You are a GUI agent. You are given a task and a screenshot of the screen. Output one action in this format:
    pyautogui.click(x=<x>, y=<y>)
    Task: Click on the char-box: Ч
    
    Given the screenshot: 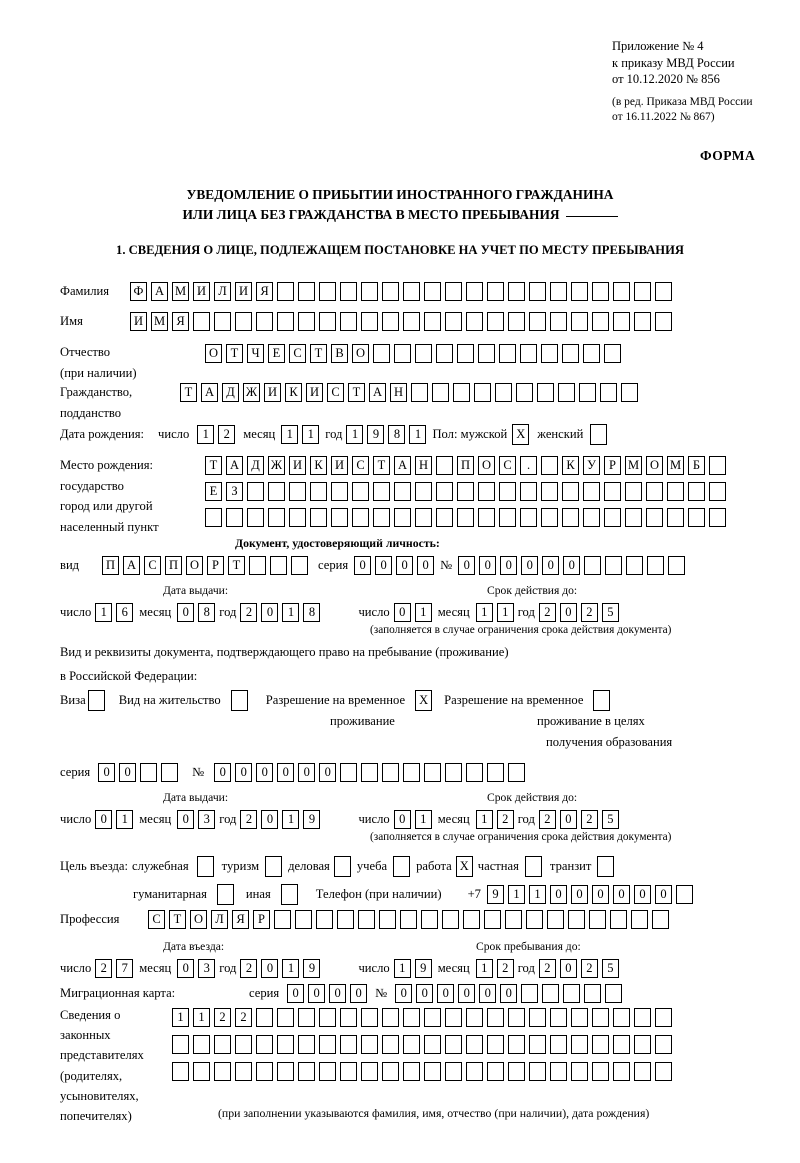 What is the action you would take?
    pyautogui.click(x=255, y=353)
    